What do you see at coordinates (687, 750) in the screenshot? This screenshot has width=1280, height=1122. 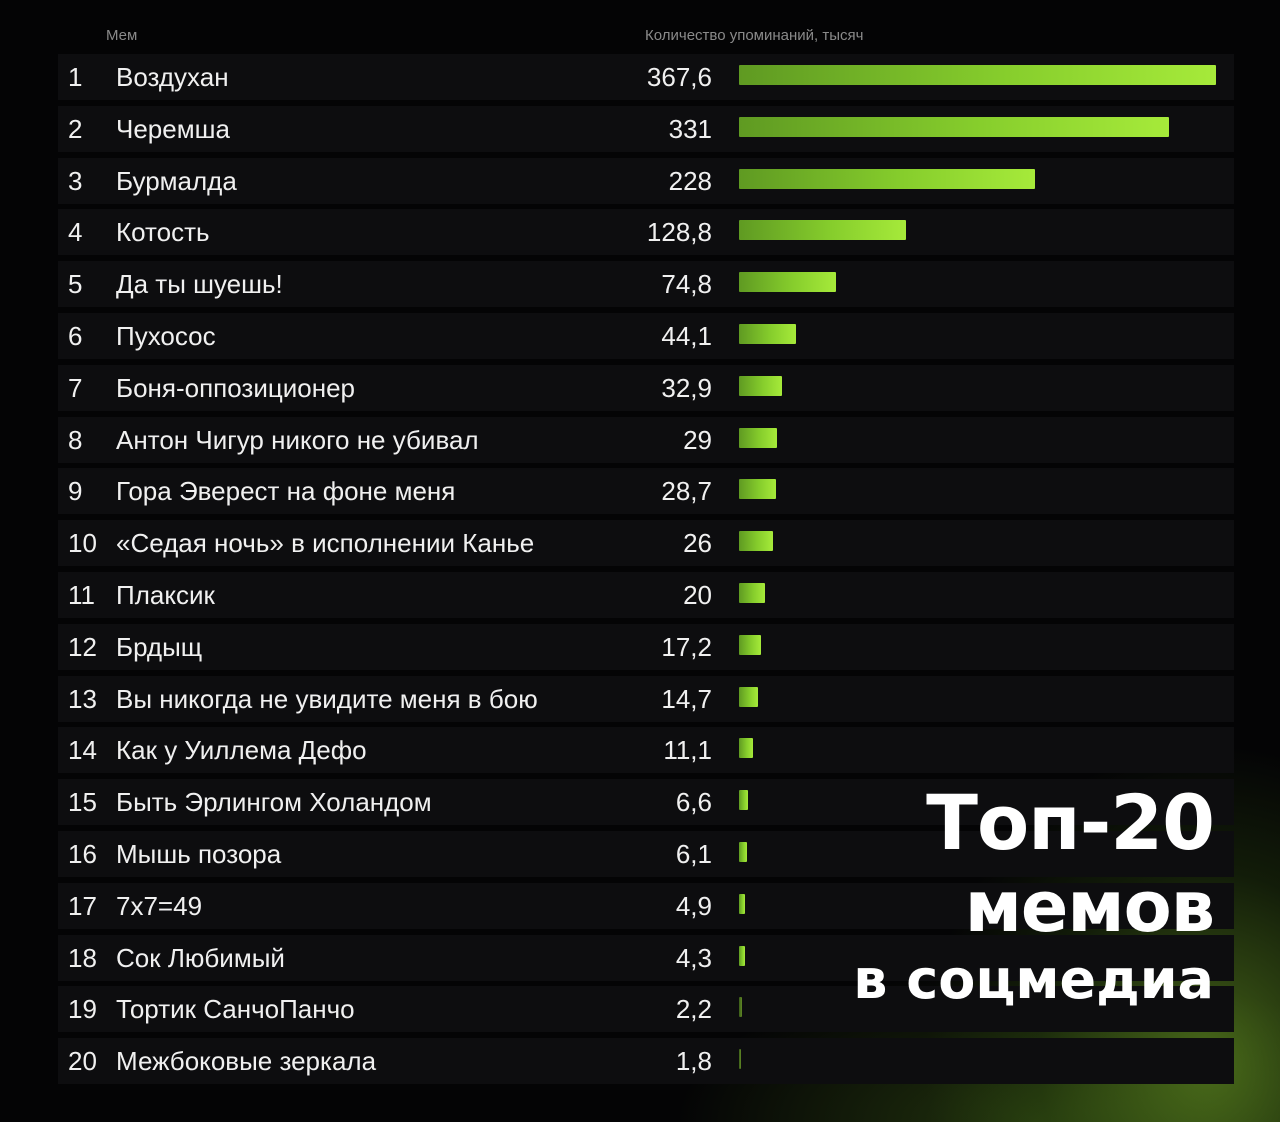 I see `value-label: 11,1` at bounding box center [687, 750].